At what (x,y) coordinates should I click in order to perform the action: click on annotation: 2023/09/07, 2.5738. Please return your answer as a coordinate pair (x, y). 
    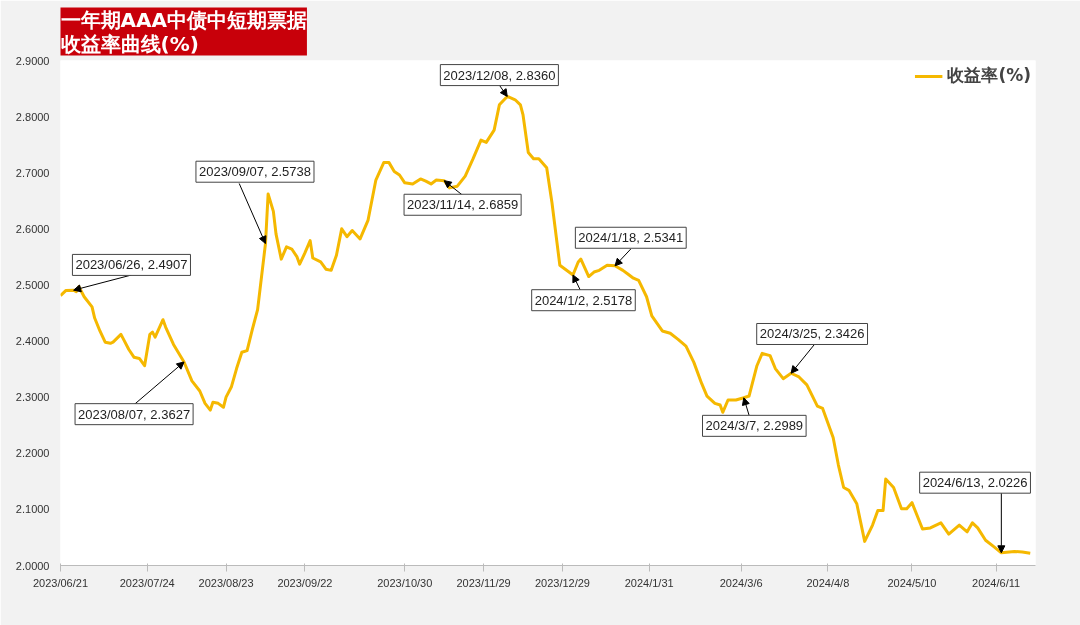
    Looking at the image, I should click on (255, 172).